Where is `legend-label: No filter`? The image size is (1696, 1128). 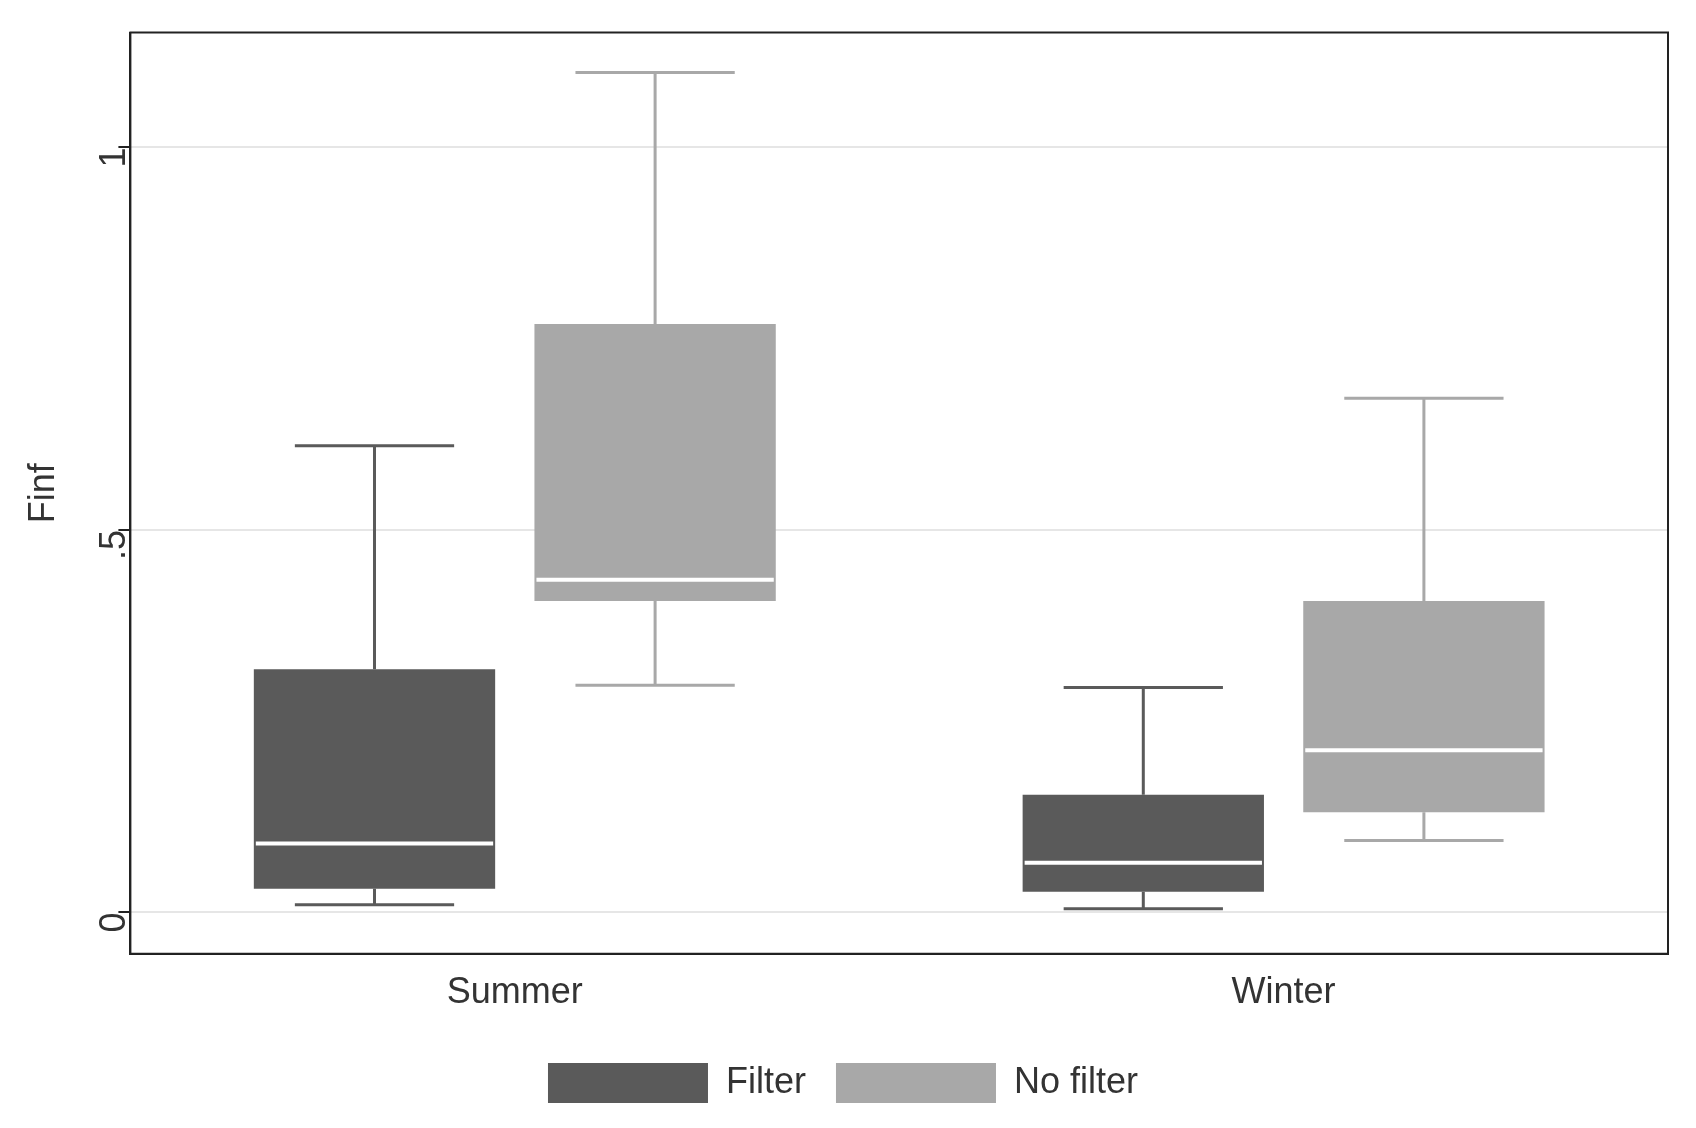 legend-label: No filter is located at coordinates (1076, 1080).